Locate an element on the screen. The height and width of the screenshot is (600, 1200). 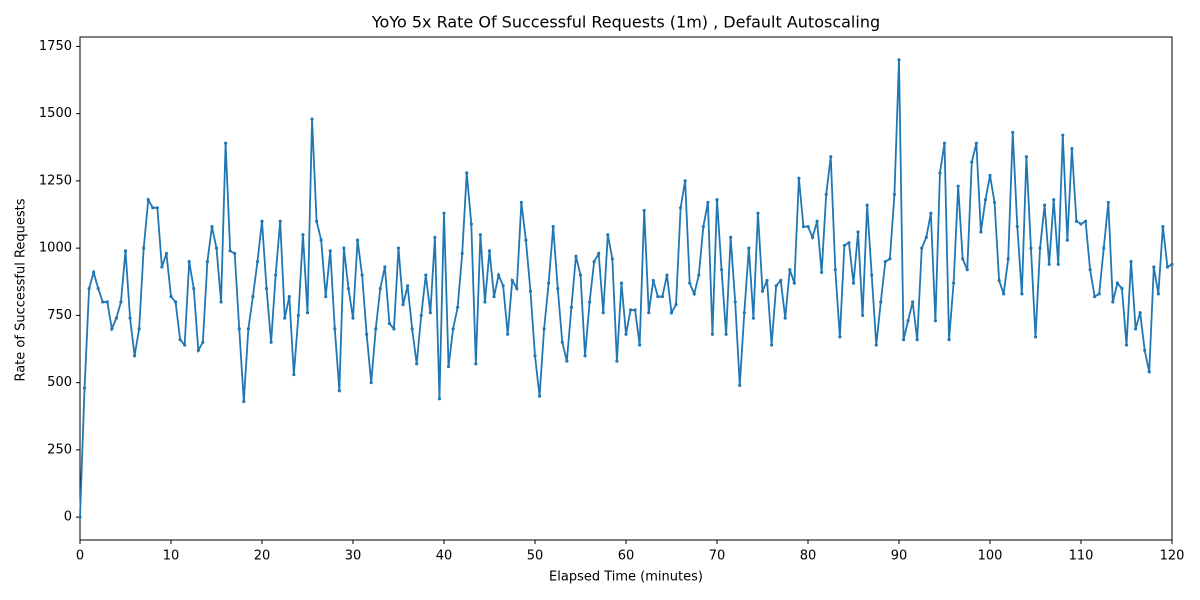
y-tick-label: 250 is located at coordinates (59, 449).